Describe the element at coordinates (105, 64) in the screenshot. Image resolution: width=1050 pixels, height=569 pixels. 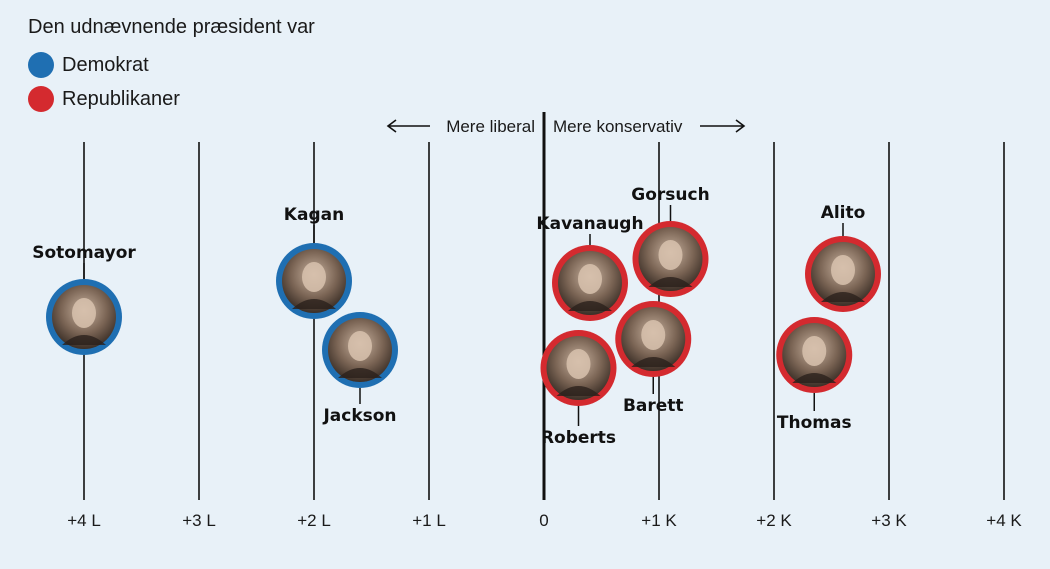
I see `legend-label-democrat: Demokrat` at that location.